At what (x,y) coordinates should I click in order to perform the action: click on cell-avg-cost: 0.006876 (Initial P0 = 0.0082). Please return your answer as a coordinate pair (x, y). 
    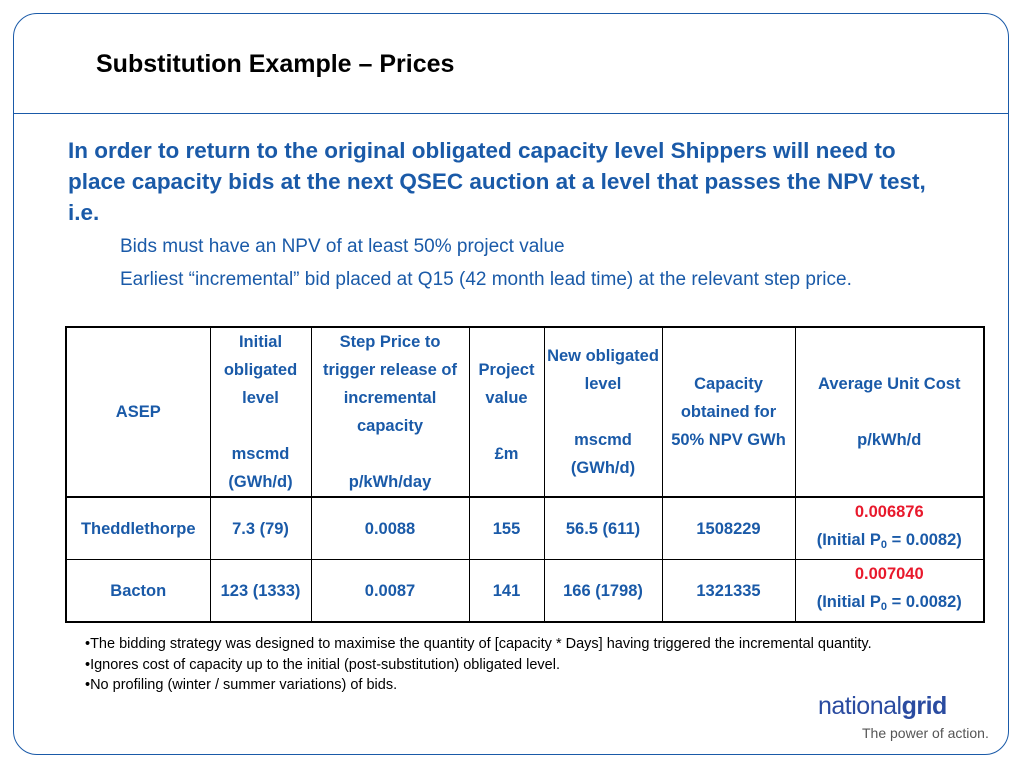
    Looking at the image, I should click on (889, 528).